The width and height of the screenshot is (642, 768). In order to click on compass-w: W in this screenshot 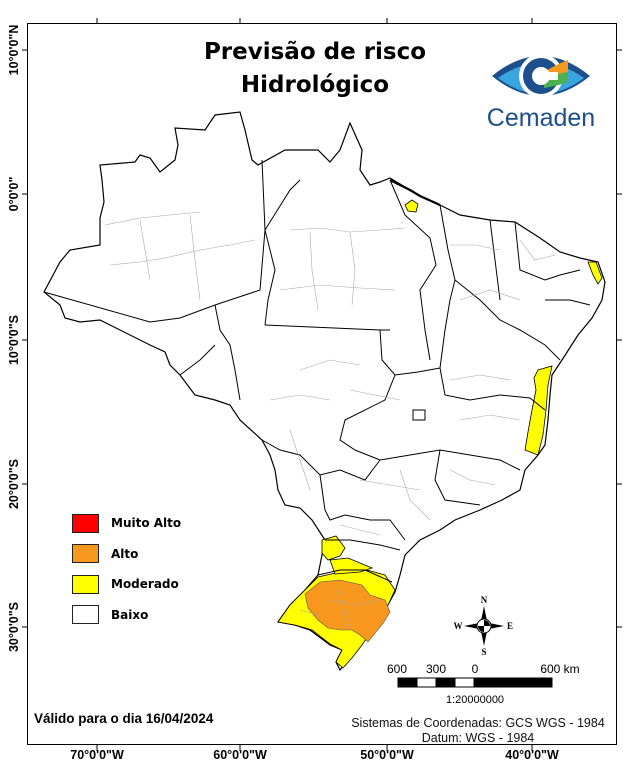, I will do `click(458, 626)`.